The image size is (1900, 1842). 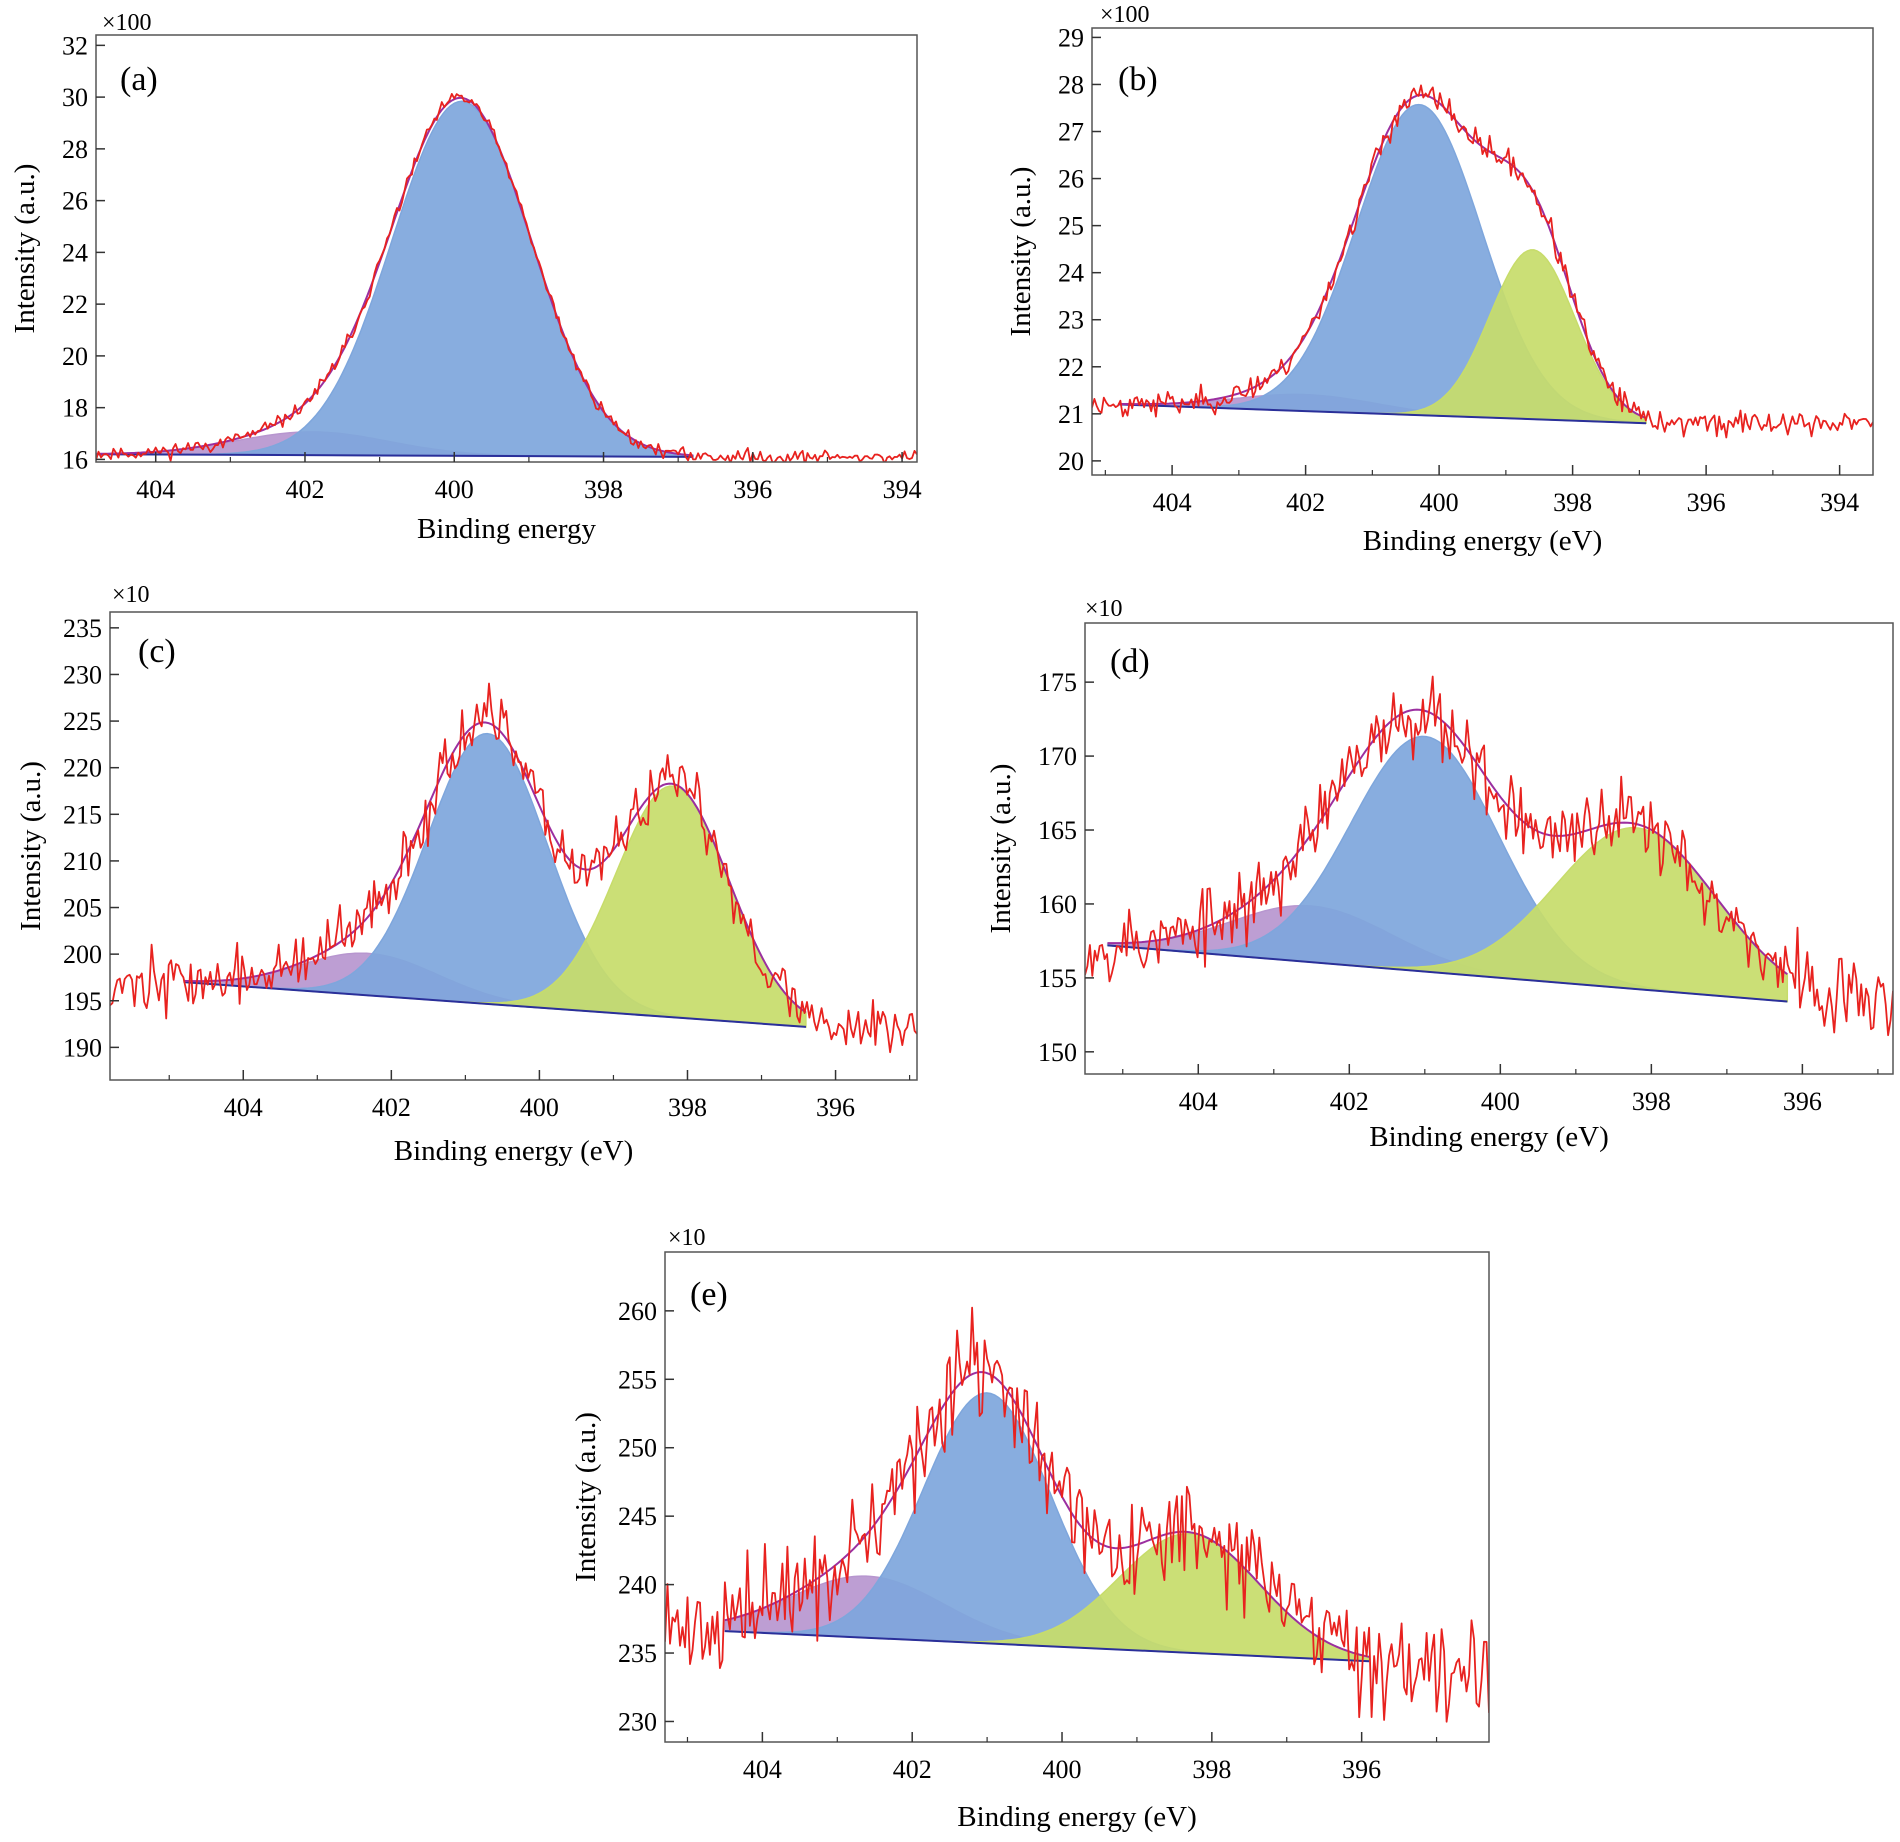 I want to click on y-tick-label: 225, so click(x=82, y=721).